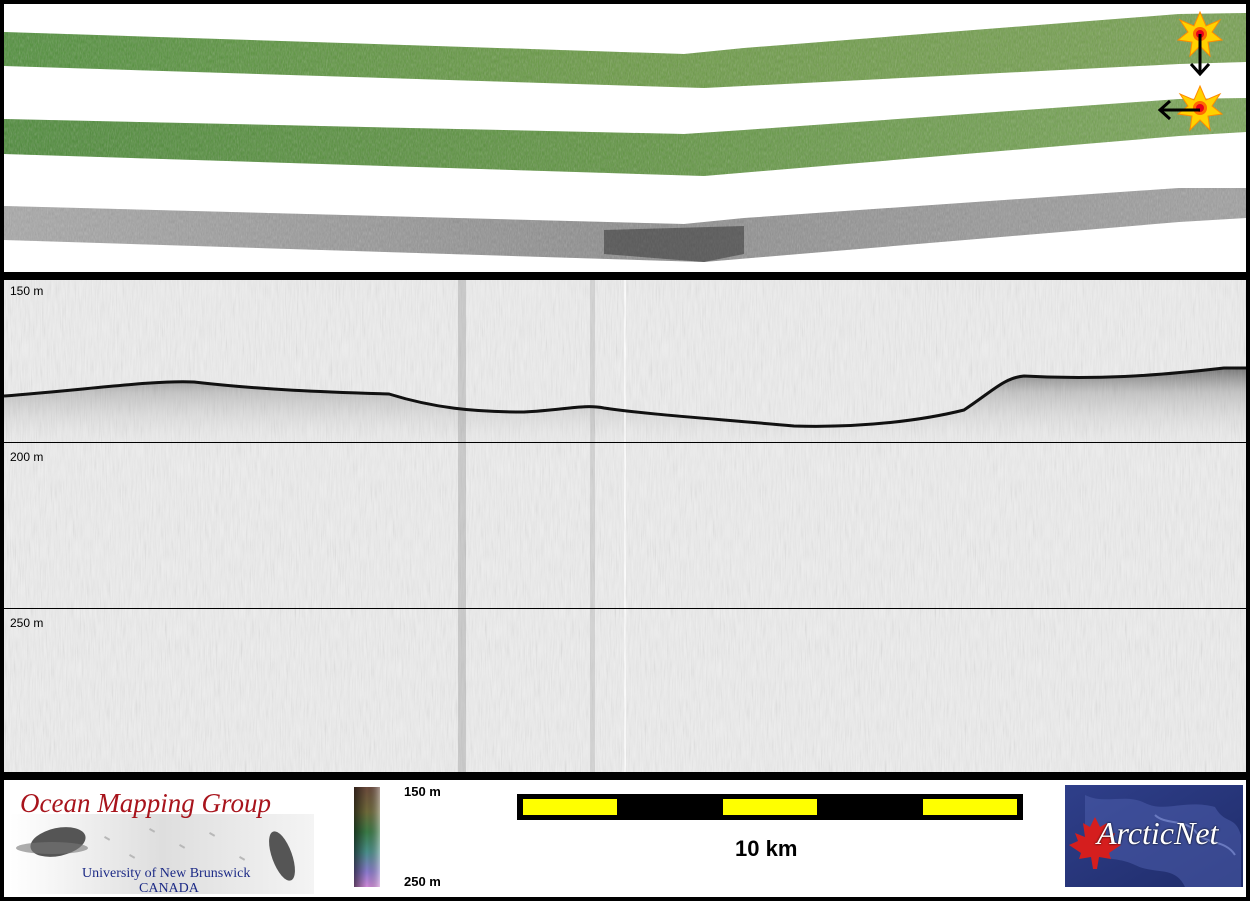  Describe the element at coordinates (766, 848) in the screenshot. I see `scale-bar-label: 10 km` at that location.